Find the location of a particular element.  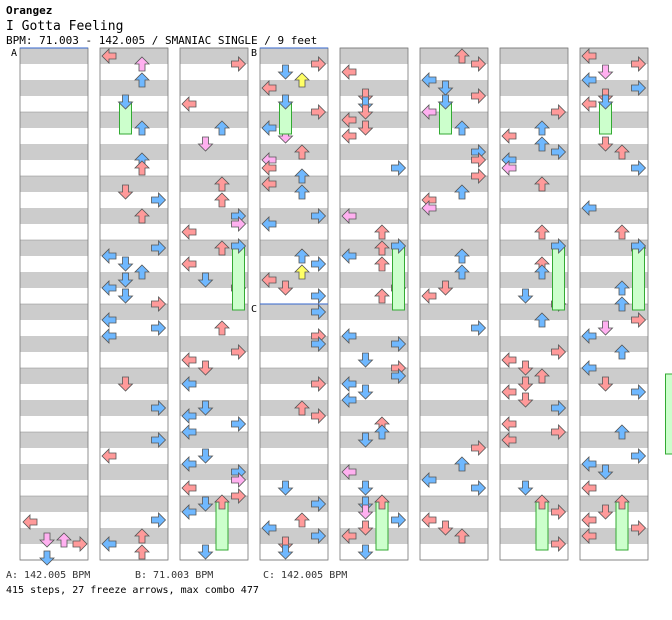

bpm-legend-c: C: 142.005 BPM is located at coordinates (305, 575).